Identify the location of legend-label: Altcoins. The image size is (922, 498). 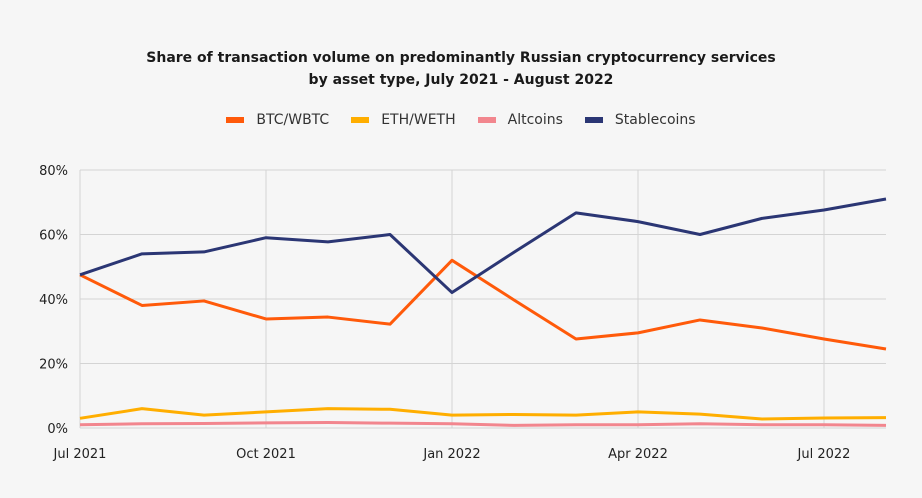
(535, 120).